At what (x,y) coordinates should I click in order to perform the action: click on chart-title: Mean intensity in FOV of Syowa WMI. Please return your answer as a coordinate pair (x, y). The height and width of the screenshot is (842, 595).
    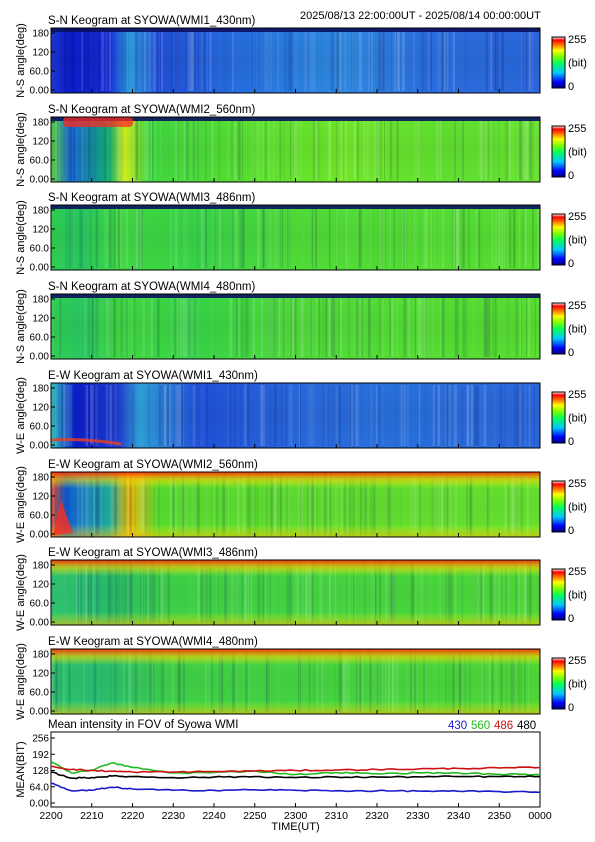
    Looking at the image, I should click on (143, 725).